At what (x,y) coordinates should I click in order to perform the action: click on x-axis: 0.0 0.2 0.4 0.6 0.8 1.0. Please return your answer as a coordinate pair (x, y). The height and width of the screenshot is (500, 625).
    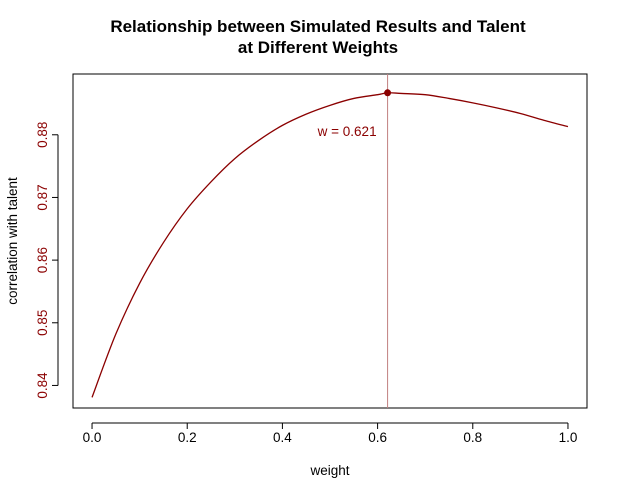
    Looking at the image, I should click on (330, 433).